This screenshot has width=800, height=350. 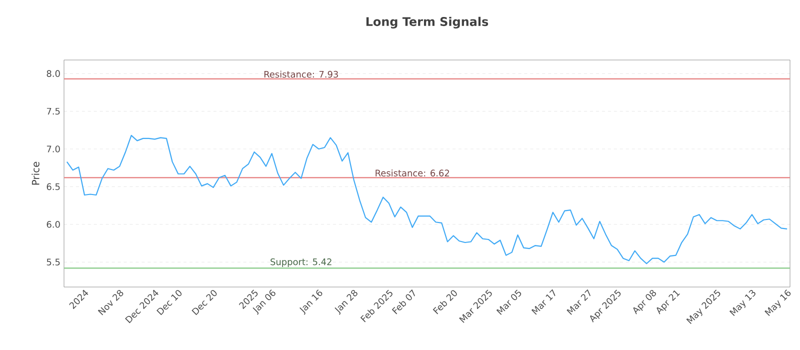 I want to click on x-tick-label: Apr 21, so click(x=668, y=302).